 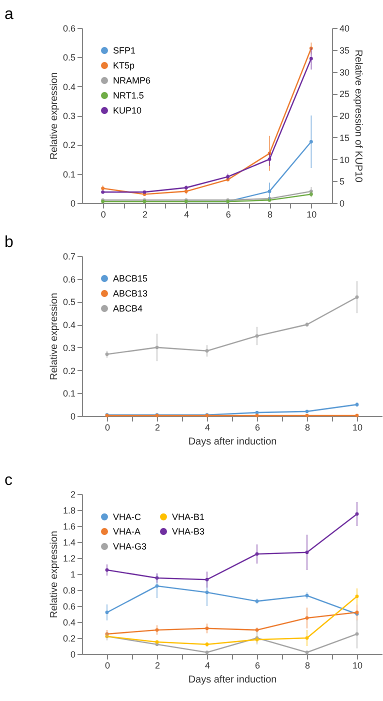 I want to click on legend-label: KUP10, so click(x=127, y=111).